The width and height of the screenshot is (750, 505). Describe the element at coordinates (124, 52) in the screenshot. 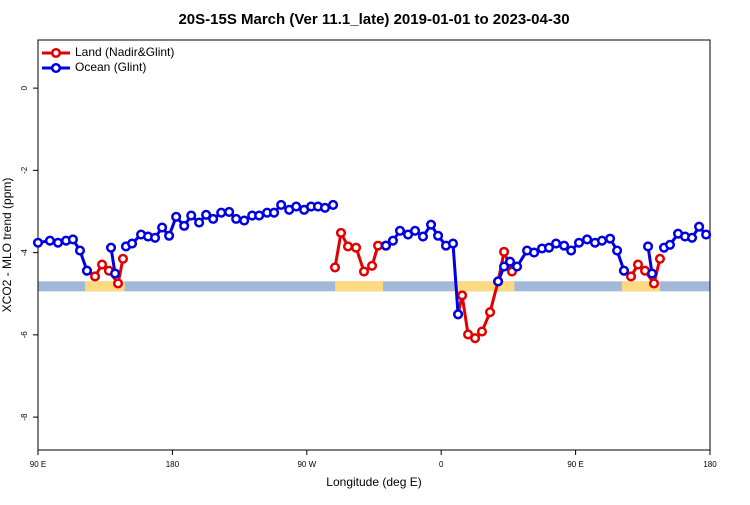

I see `legend-label: Land (Nadir&Glint)` at that location.